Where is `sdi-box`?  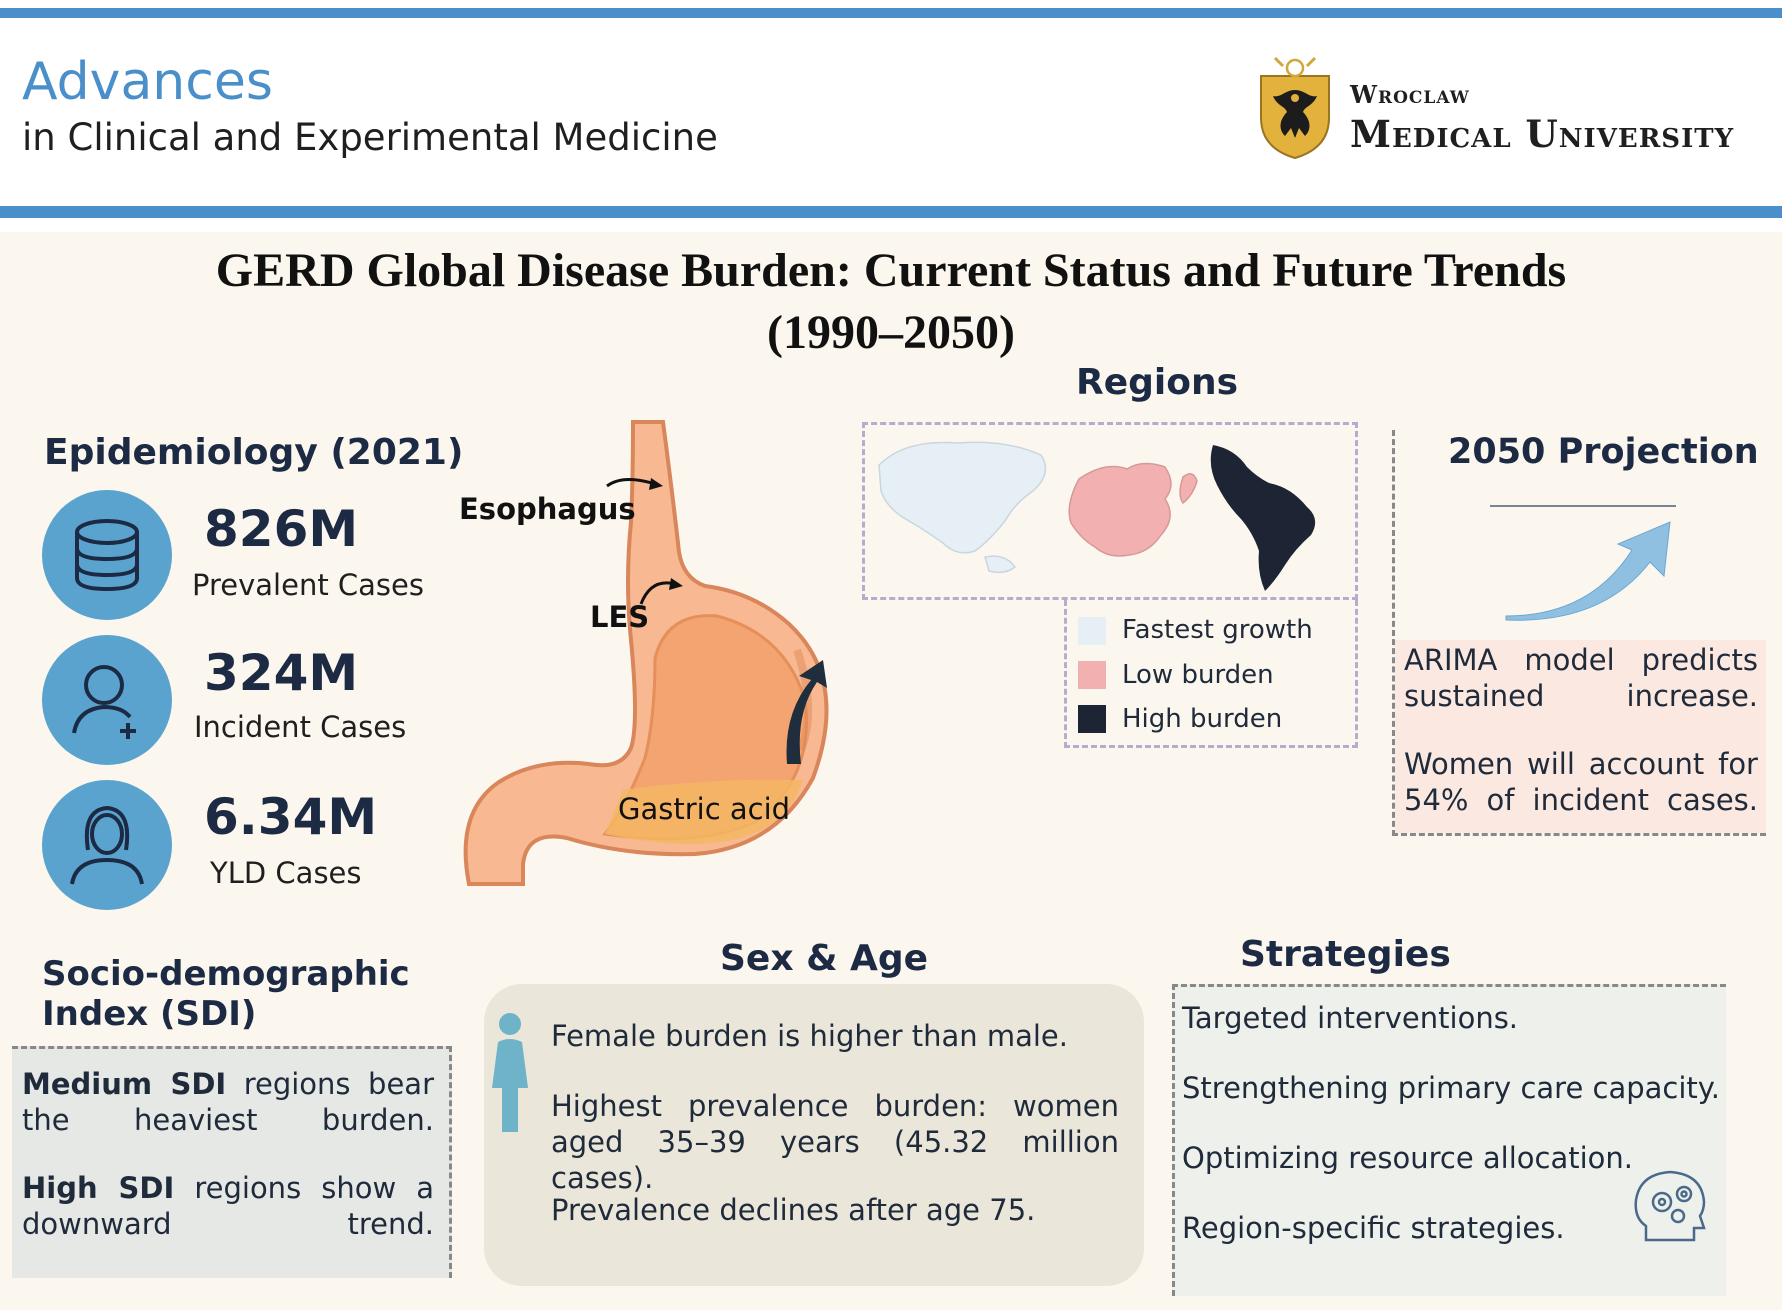 sdi-box is located at coordinates (232, 1162).